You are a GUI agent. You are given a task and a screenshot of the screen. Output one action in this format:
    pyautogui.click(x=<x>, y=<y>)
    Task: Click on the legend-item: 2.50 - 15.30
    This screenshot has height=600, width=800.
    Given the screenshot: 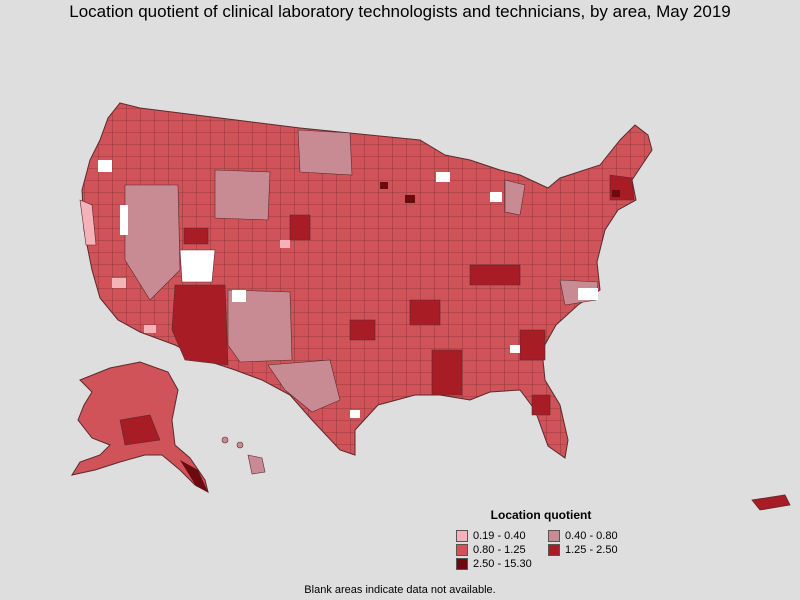 What is the action you would take?
    pyautogui.click(x=502, y=564)
    